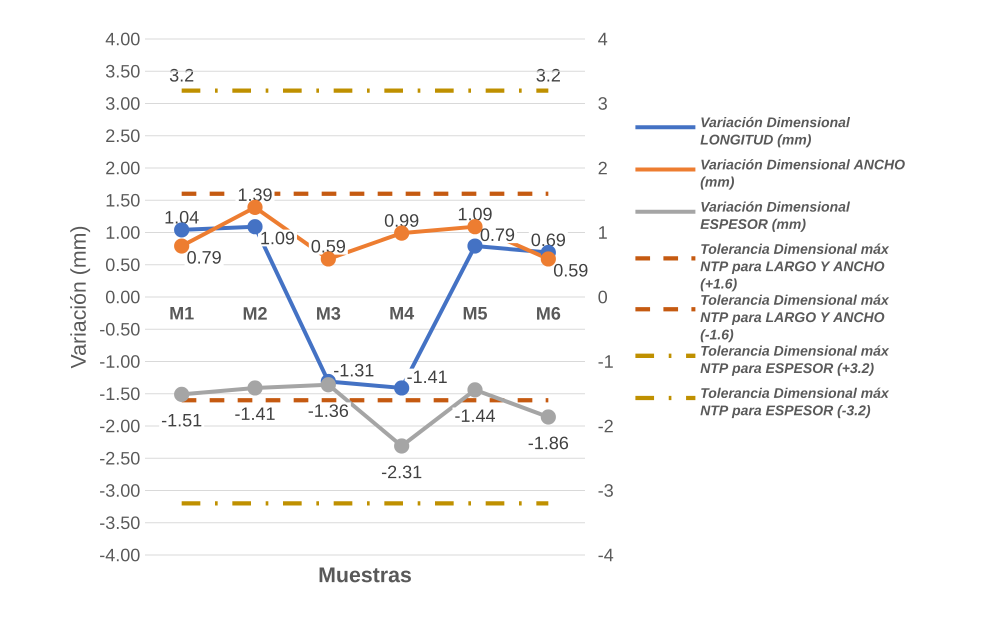 This screenshot has width=981, height=622. Describe the element at coordinates (365, 574) in the screenshot. I see `x-axis-title: Muestras` at that location.